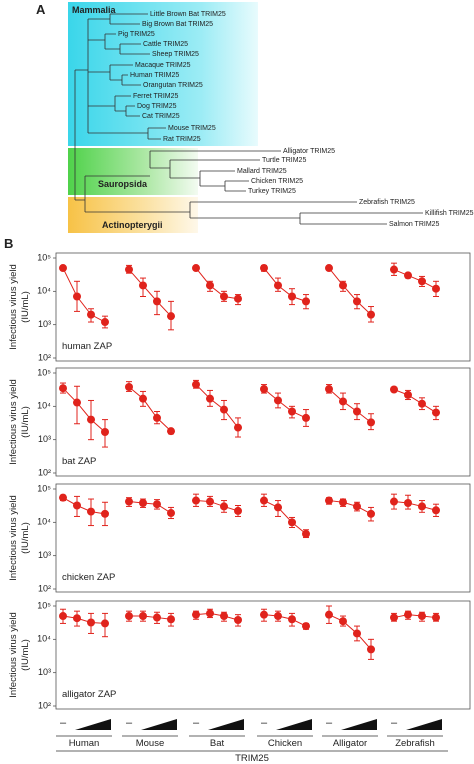 The width and height of the screenshot is (474, 764). What do you see at coordinates (133, 215) in the screenshot?
I see `actinopterygii-background` at bounding box center [133, 215].